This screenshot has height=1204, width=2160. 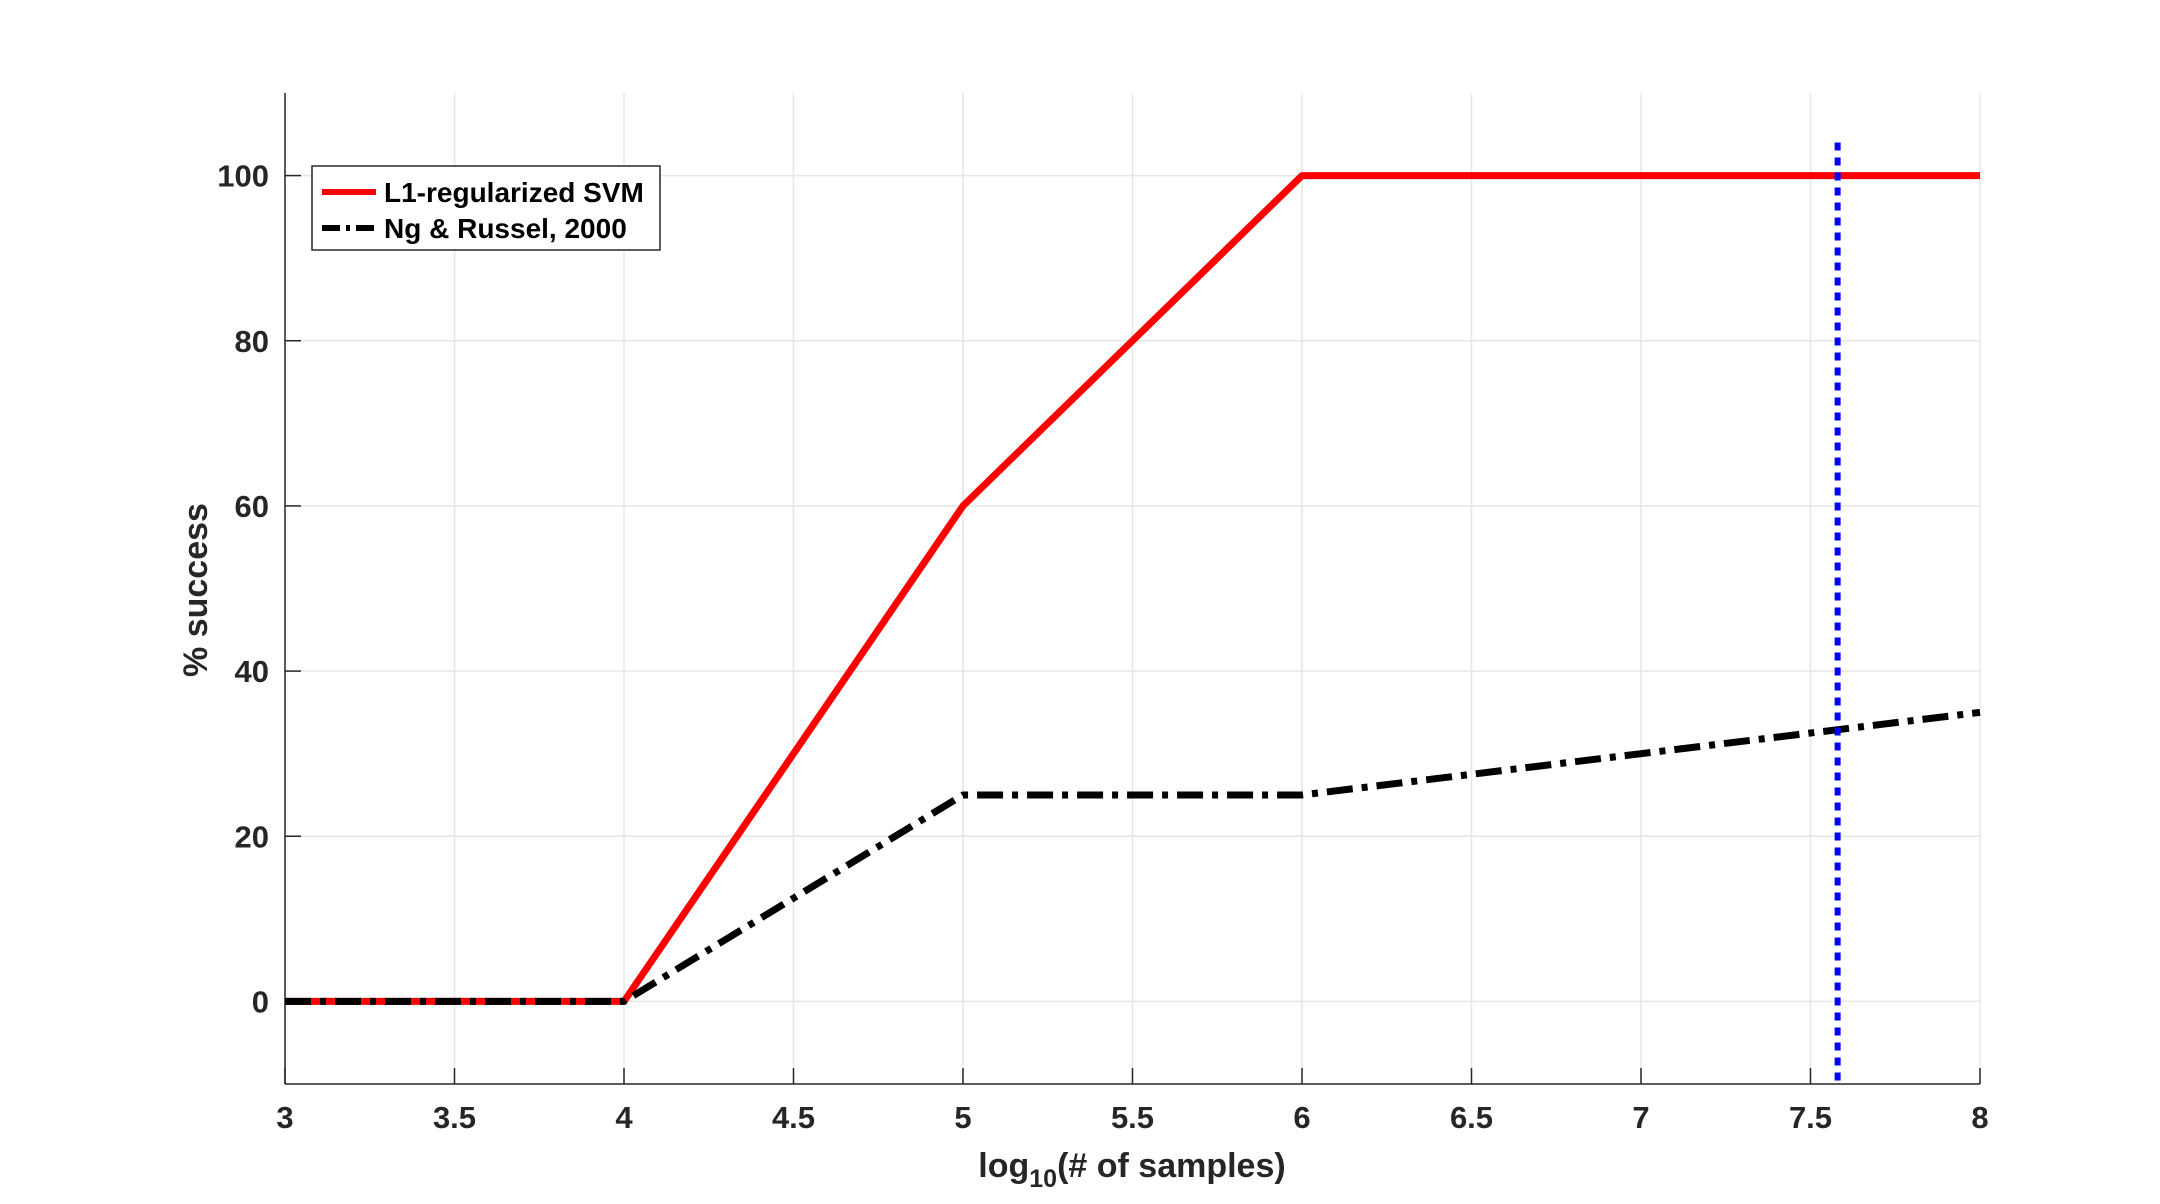 What do you see at coordinates (252, 836) in the screenshot?
I see `y-tick-label-1: 20` at bounding box center [252, 836].